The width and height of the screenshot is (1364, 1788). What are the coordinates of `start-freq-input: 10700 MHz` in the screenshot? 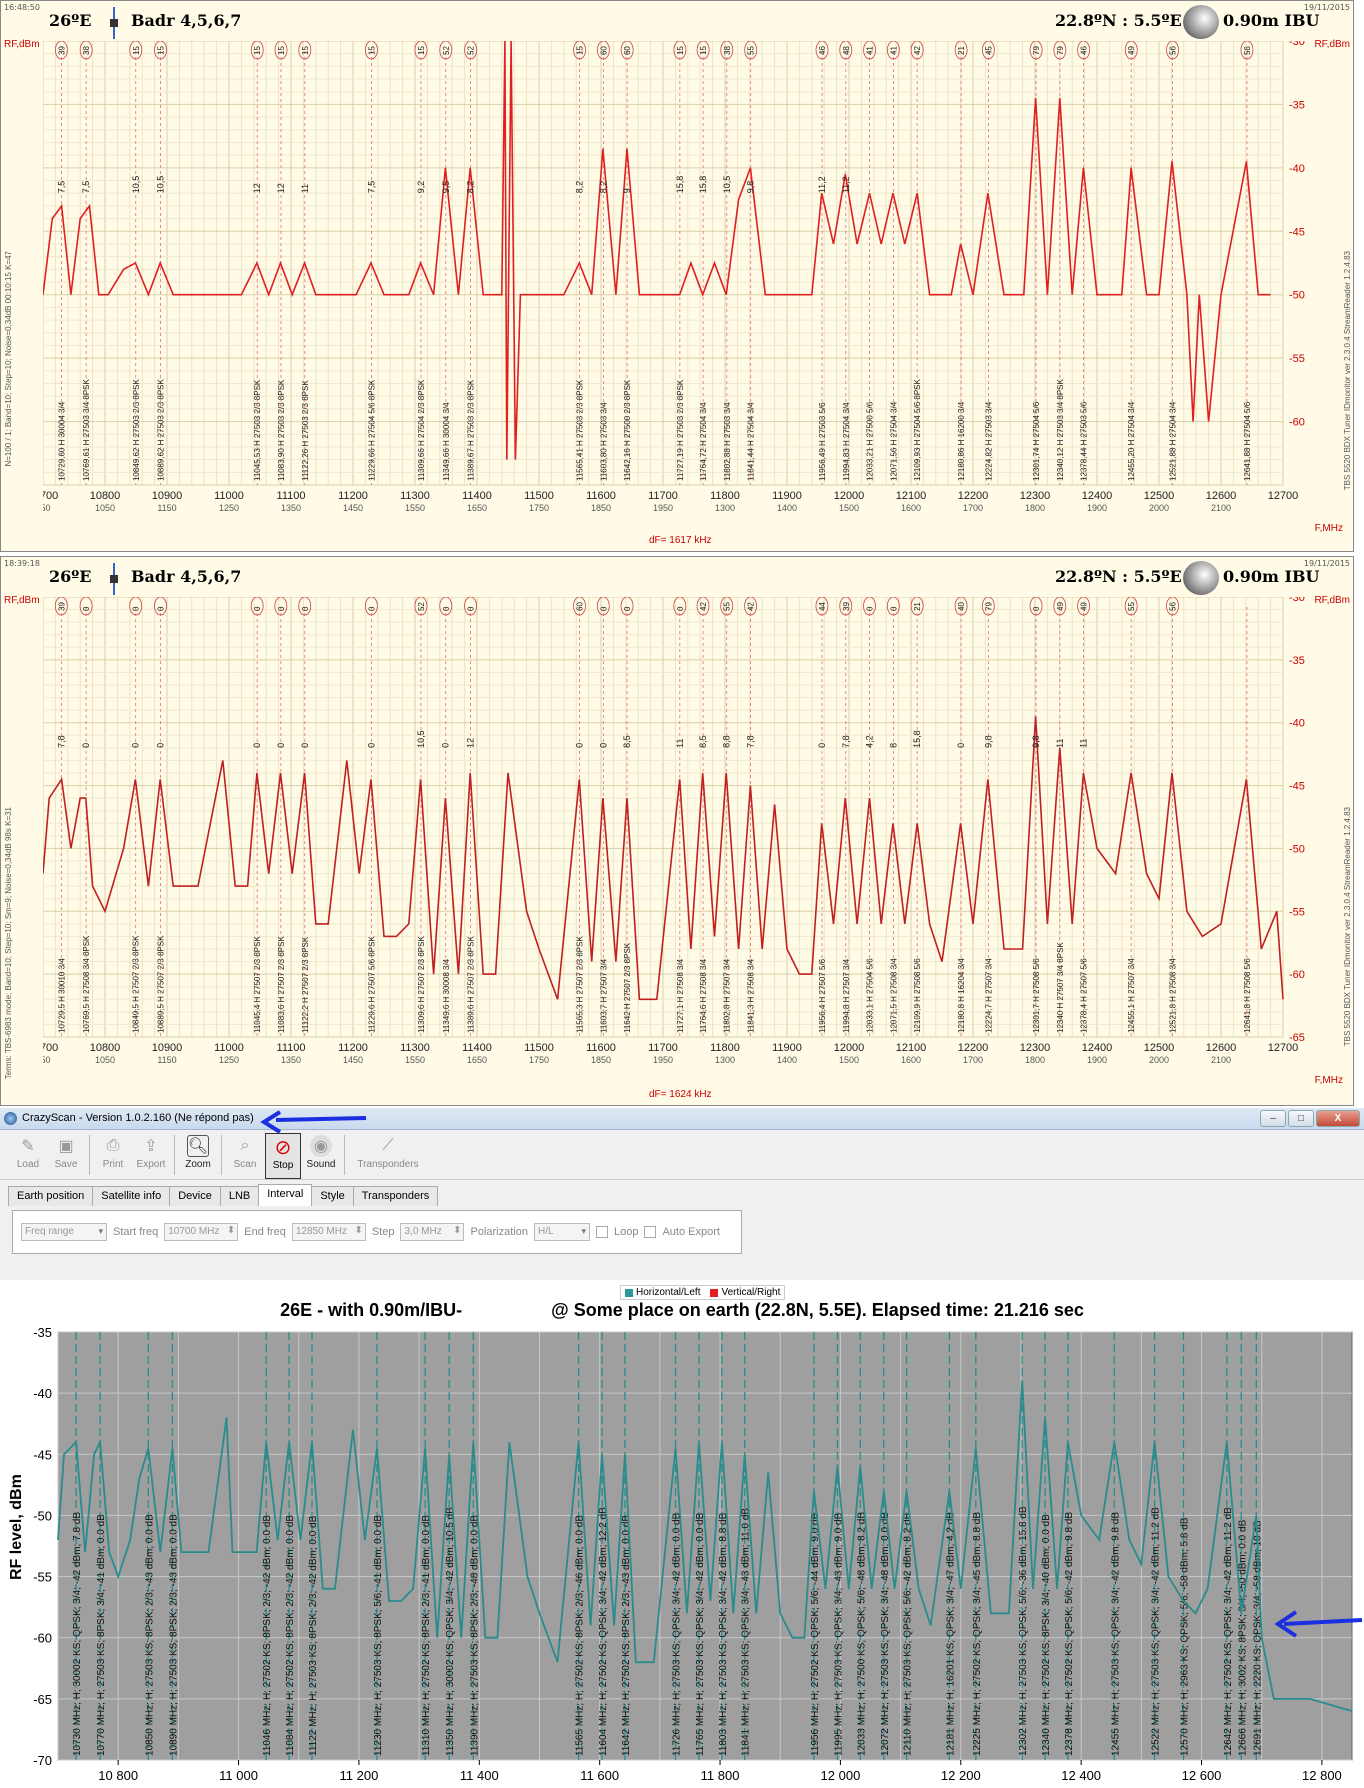 It's located at (201, 1232).